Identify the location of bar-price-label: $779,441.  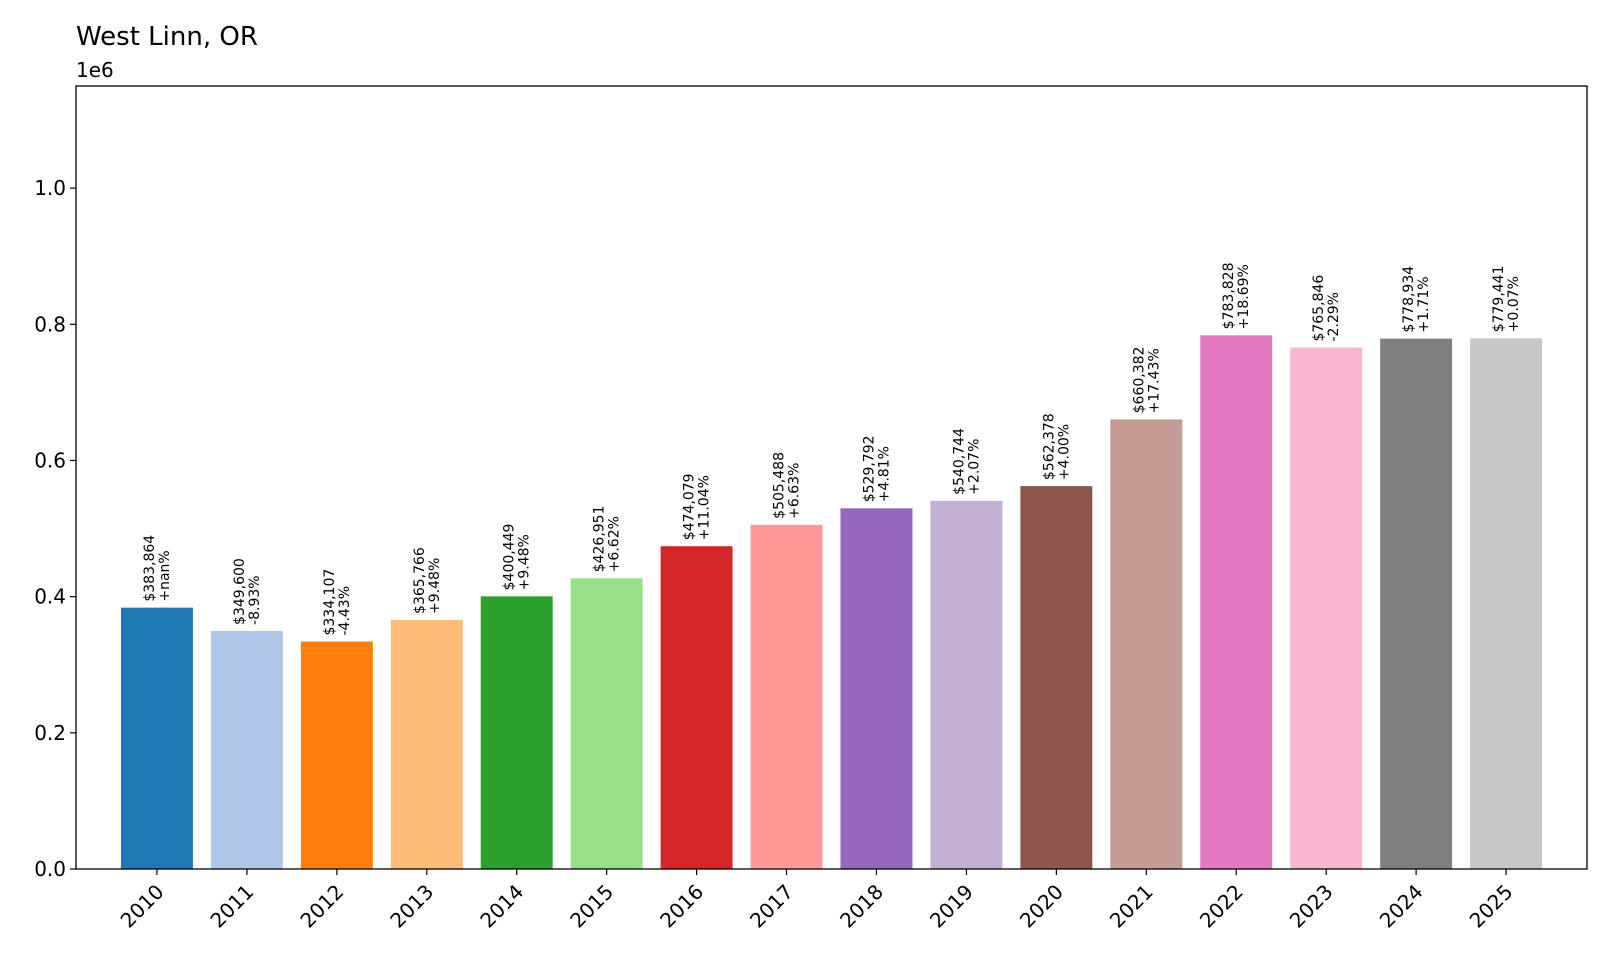
(1499, 298).